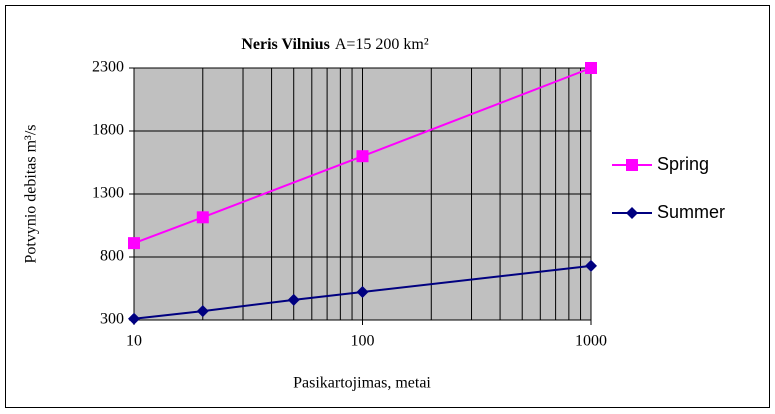 The height and width of the screenshot is (414, 775). What do you see at coordinates (285, 44) in the screenshot?
I see `title: Neris Vilnius` at bounding box center [285, 44].